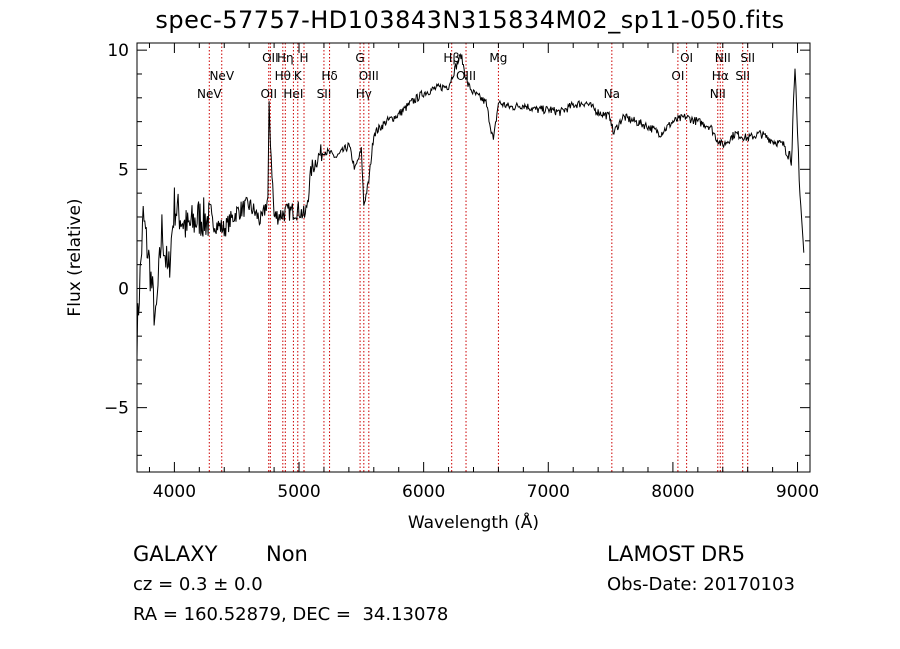  Describe the element at coordinates (720, 76) in the screenshot. I see `spectral-line-label: Hα` at that location.